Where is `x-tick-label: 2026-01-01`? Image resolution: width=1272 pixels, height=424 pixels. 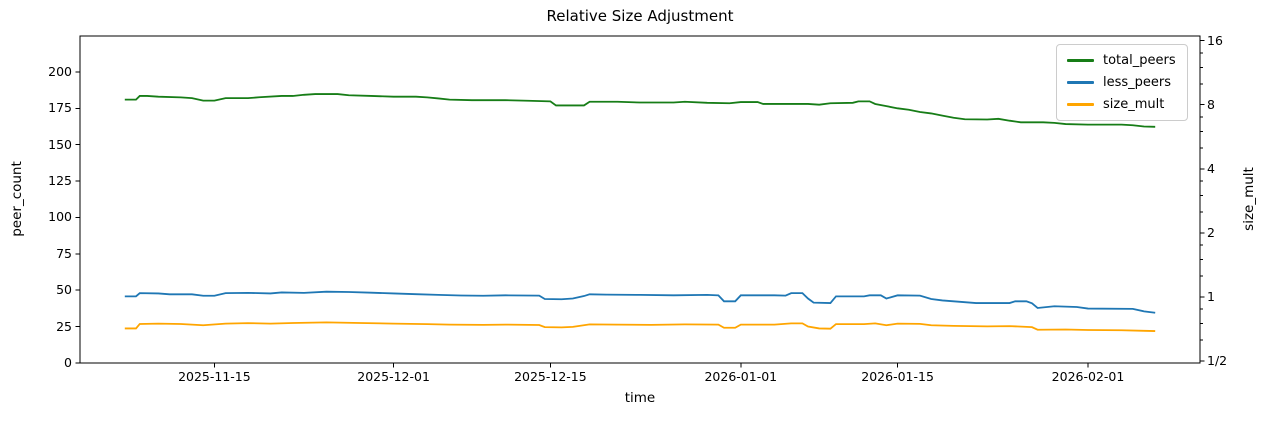
x-tick-label: 2026-01-01 is located at coordinates (741, 376).